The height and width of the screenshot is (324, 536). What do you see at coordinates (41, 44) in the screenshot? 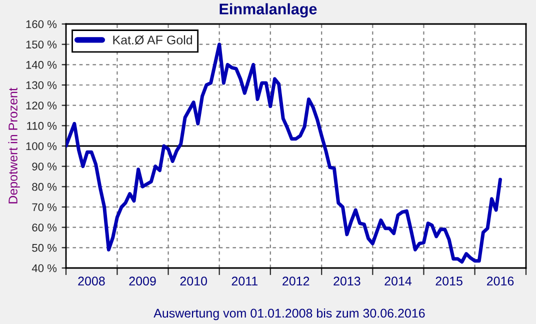
I see `y-tick-label: 150 %` at bounding box center [41, 44].